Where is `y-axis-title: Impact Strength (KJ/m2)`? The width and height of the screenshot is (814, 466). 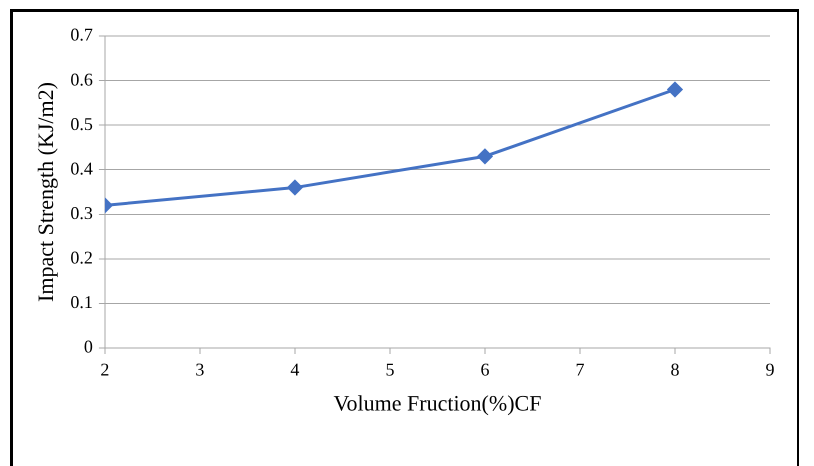 y-axis-title: Impact Strength (KJ/m2) is located at coordinates (45, 192).